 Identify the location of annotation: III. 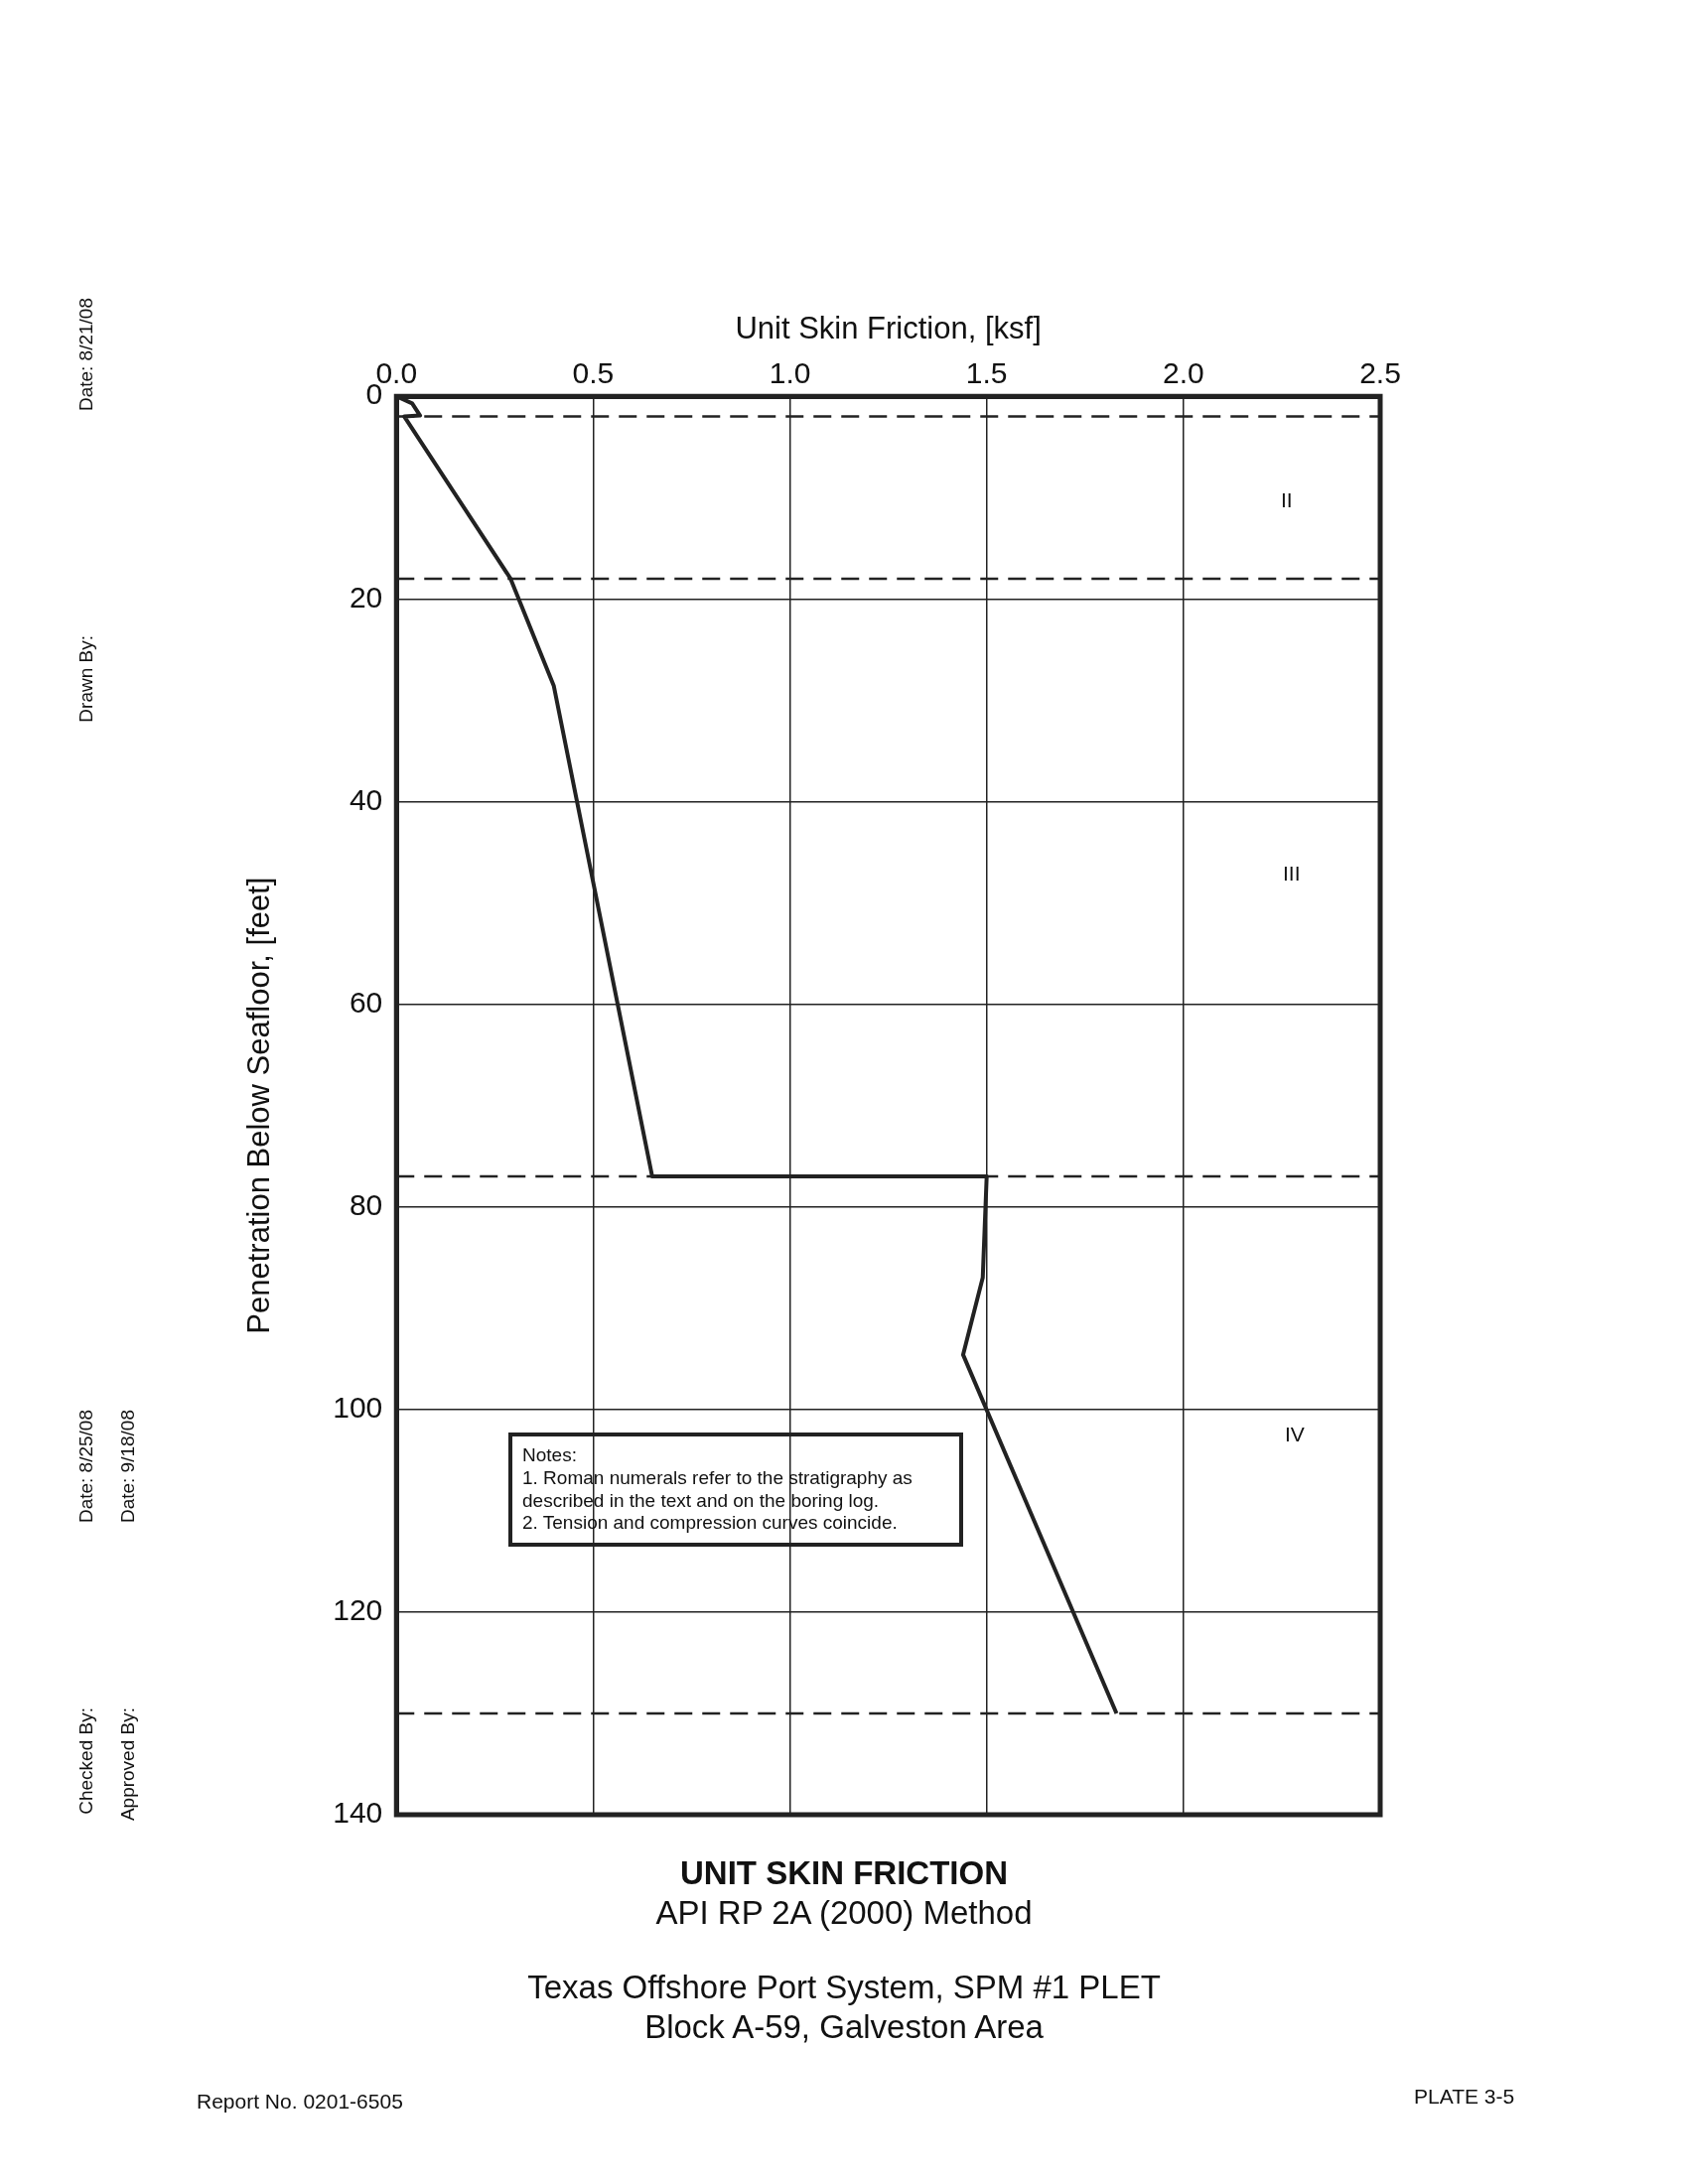
(1292, 874).